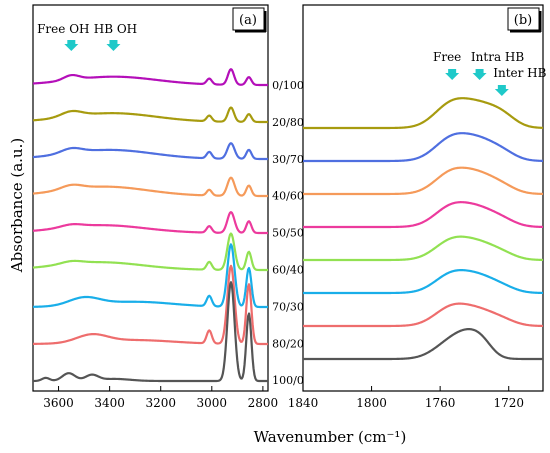  Describe the element at coordinates (212, 403) in the screenshot. I see `x-tick-label: 3000` at that location.